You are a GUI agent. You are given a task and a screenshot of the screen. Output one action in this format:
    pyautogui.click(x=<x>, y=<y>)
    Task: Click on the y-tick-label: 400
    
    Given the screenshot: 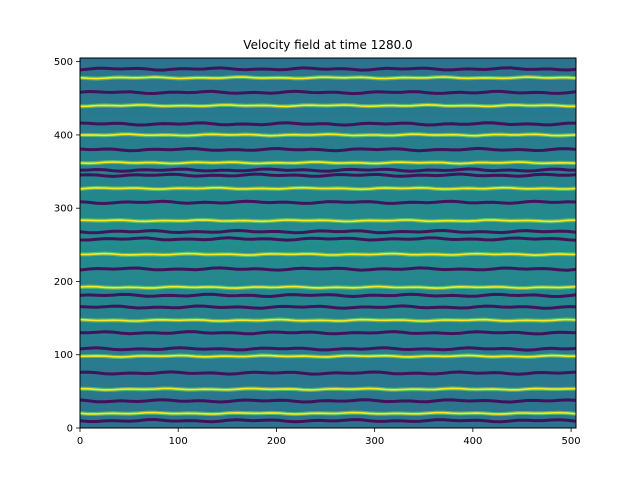 What is the action you would take?
    pyautogui.click(x=63, y=135)
    